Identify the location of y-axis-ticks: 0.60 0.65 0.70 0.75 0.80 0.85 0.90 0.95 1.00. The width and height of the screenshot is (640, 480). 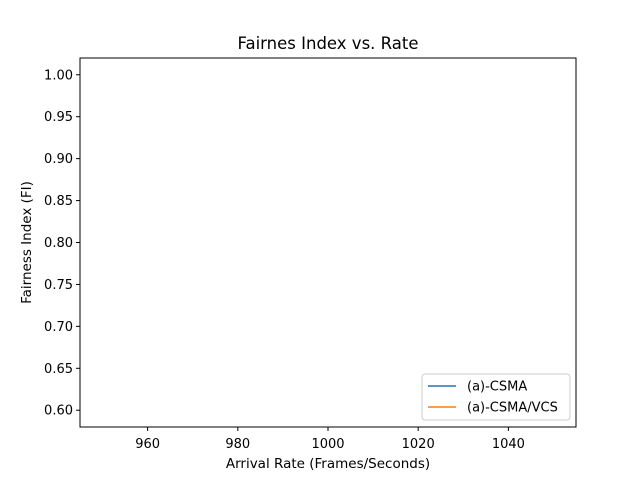
(62, 243).